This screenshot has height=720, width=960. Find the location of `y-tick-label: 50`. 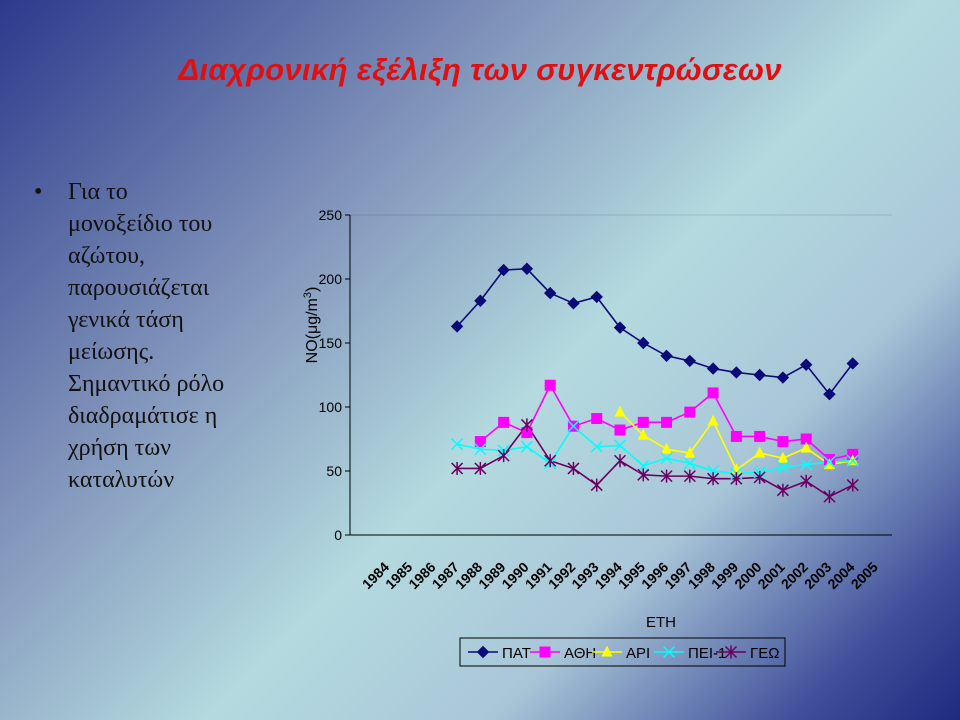

y-tick-label: 50 is located at coordinates (334, 471).